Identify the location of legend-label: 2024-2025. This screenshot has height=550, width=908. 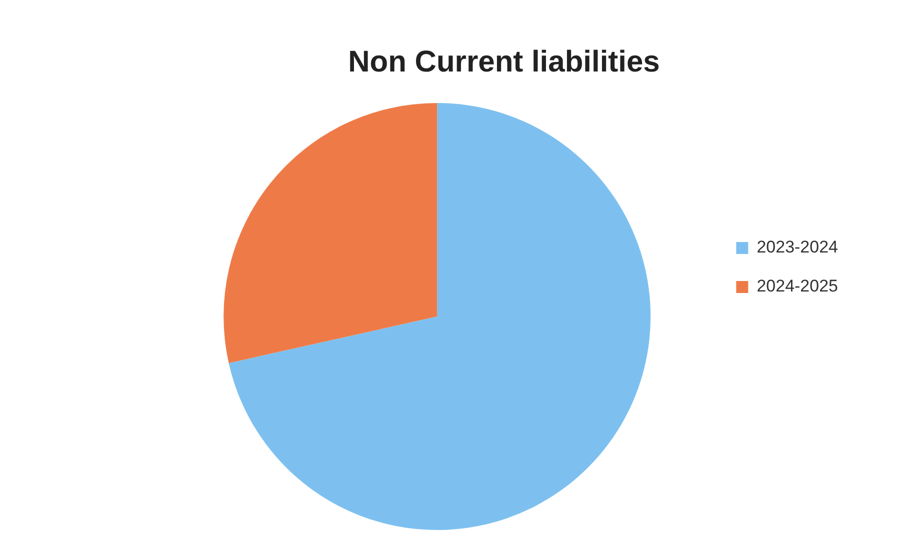
(797, 286).